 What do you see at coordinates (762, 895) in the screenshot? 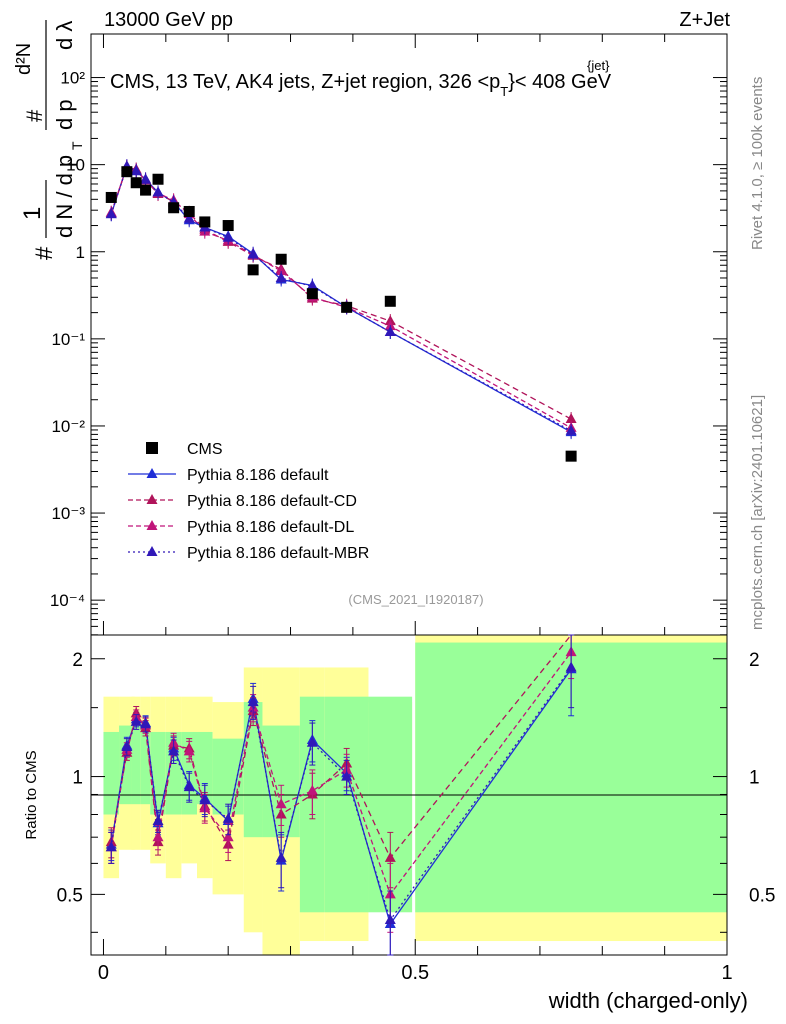
I see `ratio-tick-label-right: 0.5` at bounding box center [762, 895].